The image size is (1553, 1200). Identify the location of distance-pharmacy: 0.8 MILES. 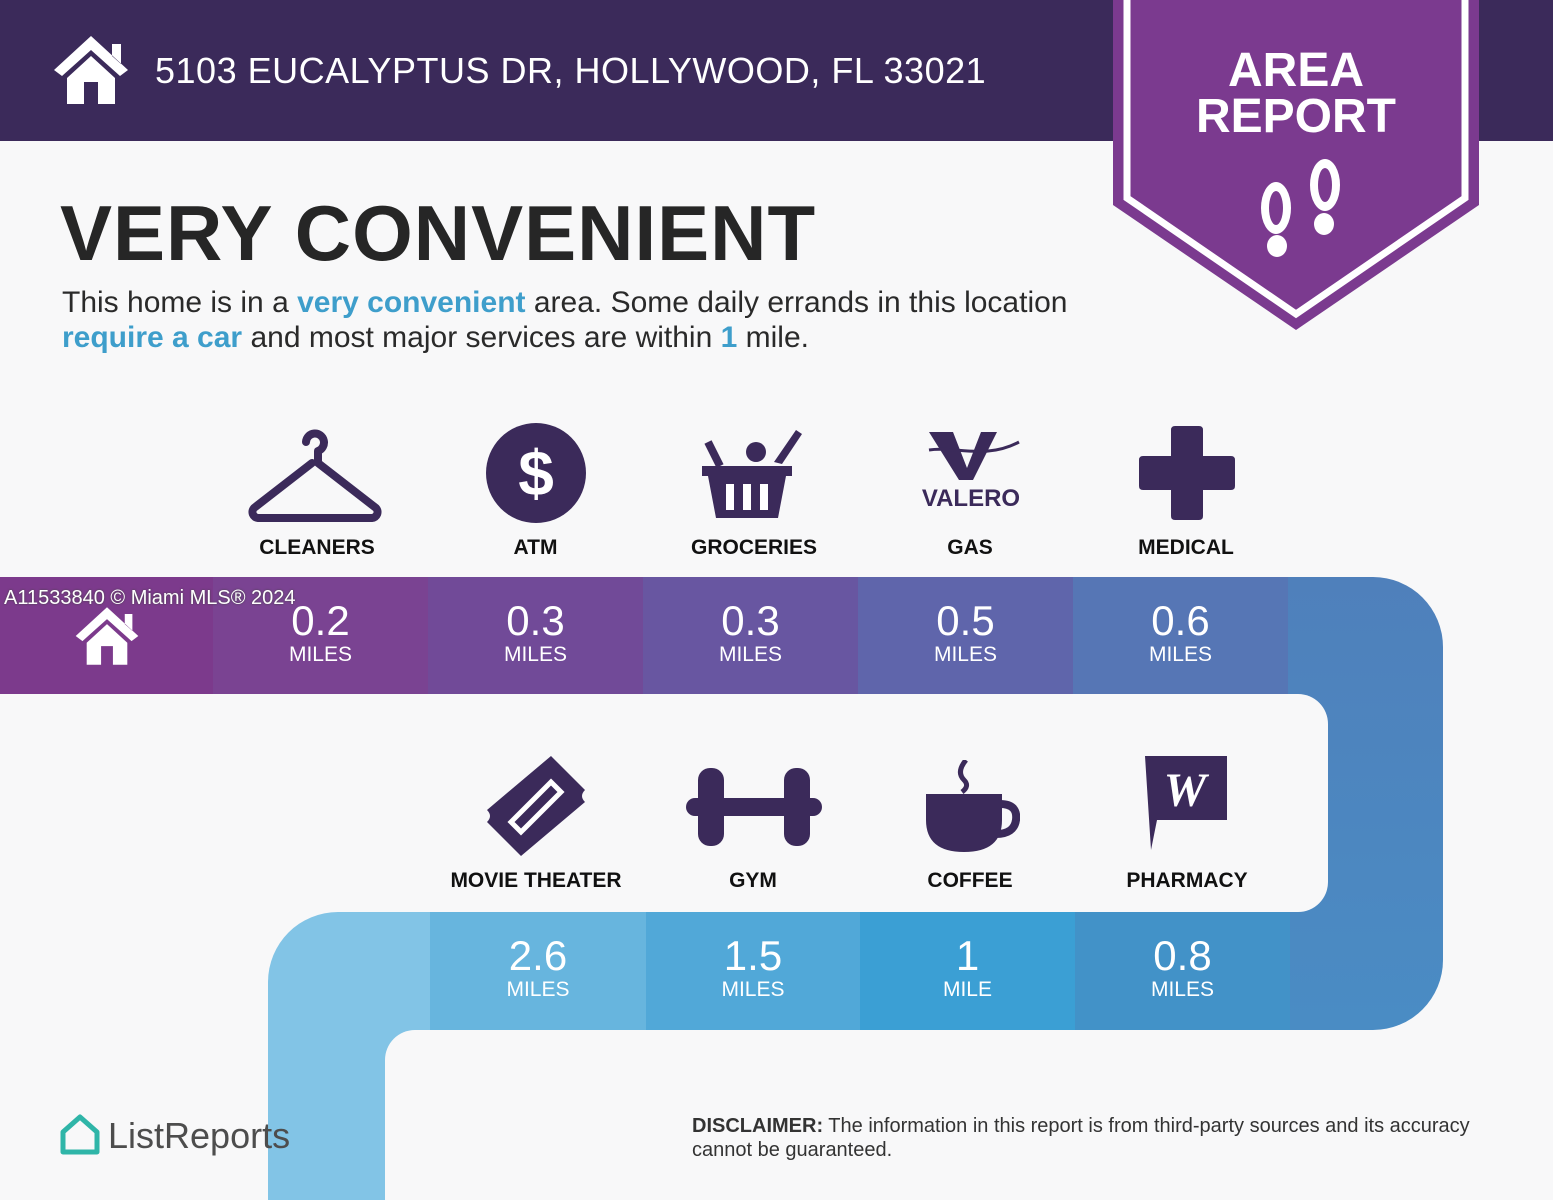
(1182, 971).